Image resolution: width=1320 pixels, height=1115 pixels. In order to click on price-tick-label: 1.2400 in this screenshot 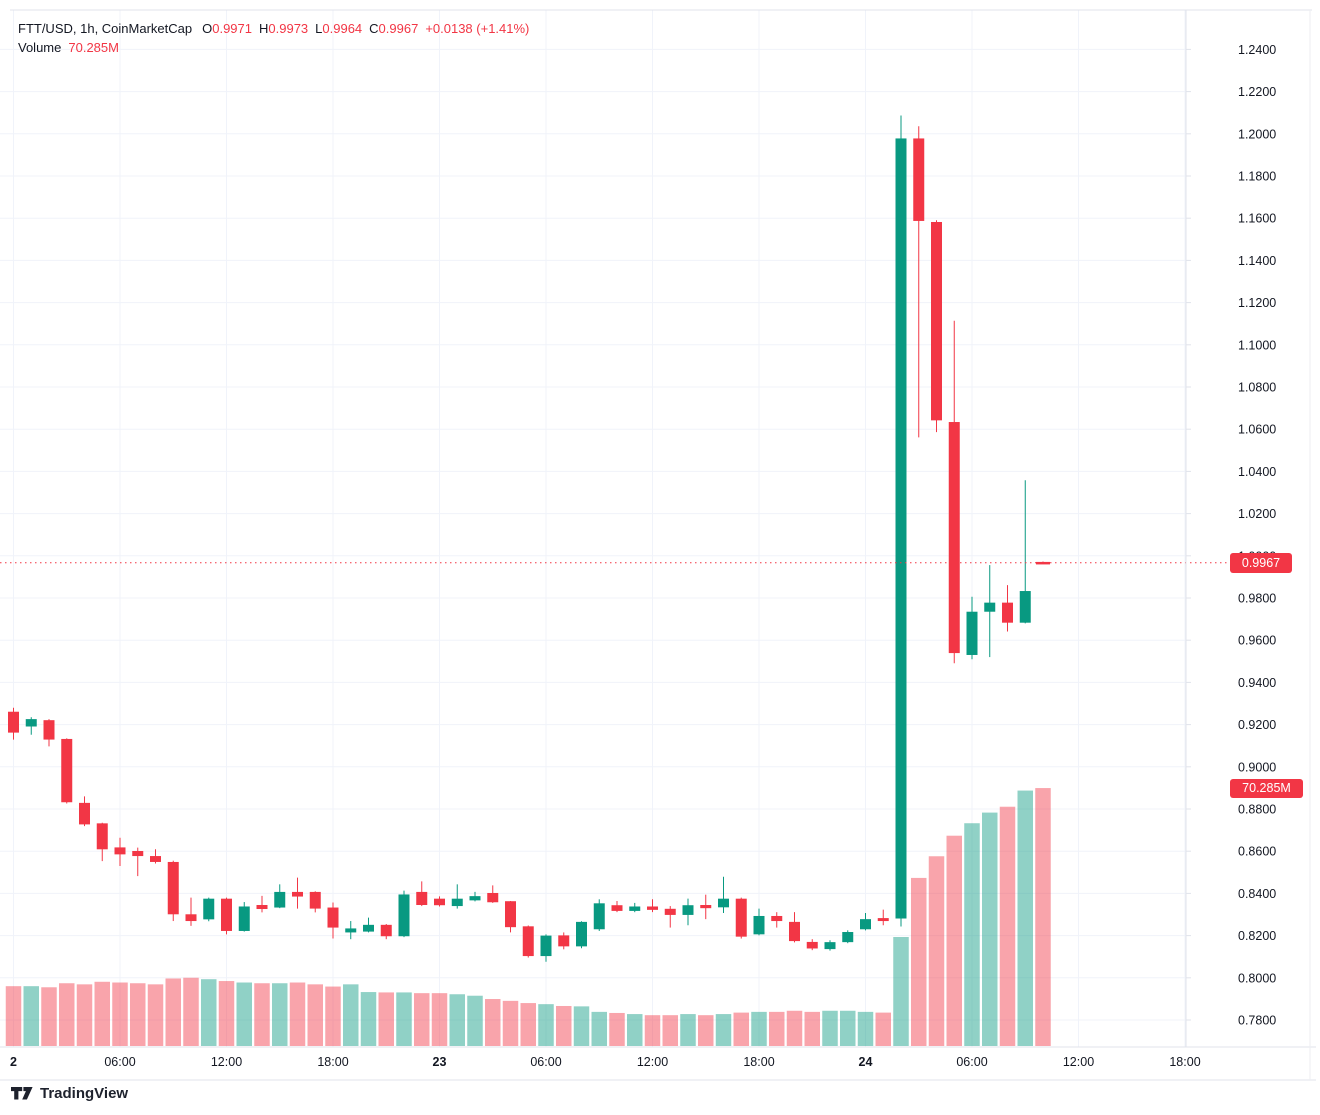, I will do `click(1257, 50)`.